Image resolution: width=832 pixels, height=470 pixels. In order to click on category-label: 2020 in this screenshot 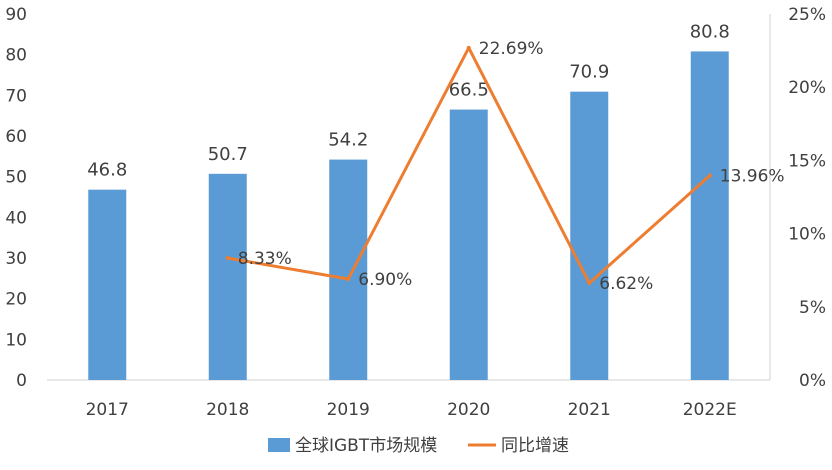, I will do `click(468, 410)`.